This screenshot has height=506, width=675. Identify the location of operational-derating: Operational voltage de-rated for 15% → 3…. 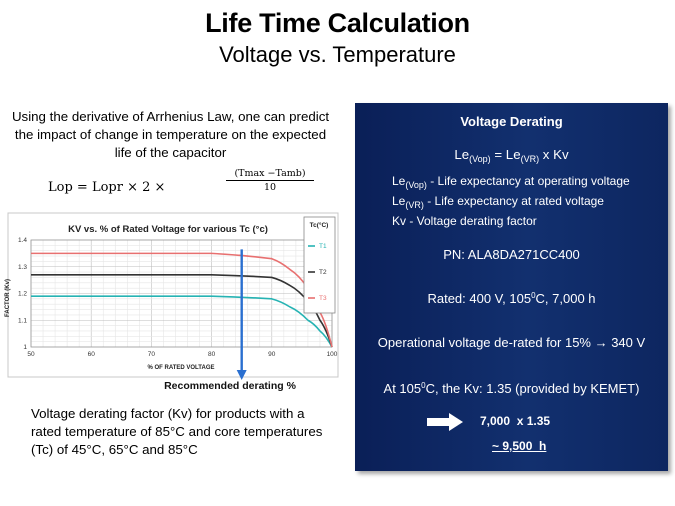
(511, 342).